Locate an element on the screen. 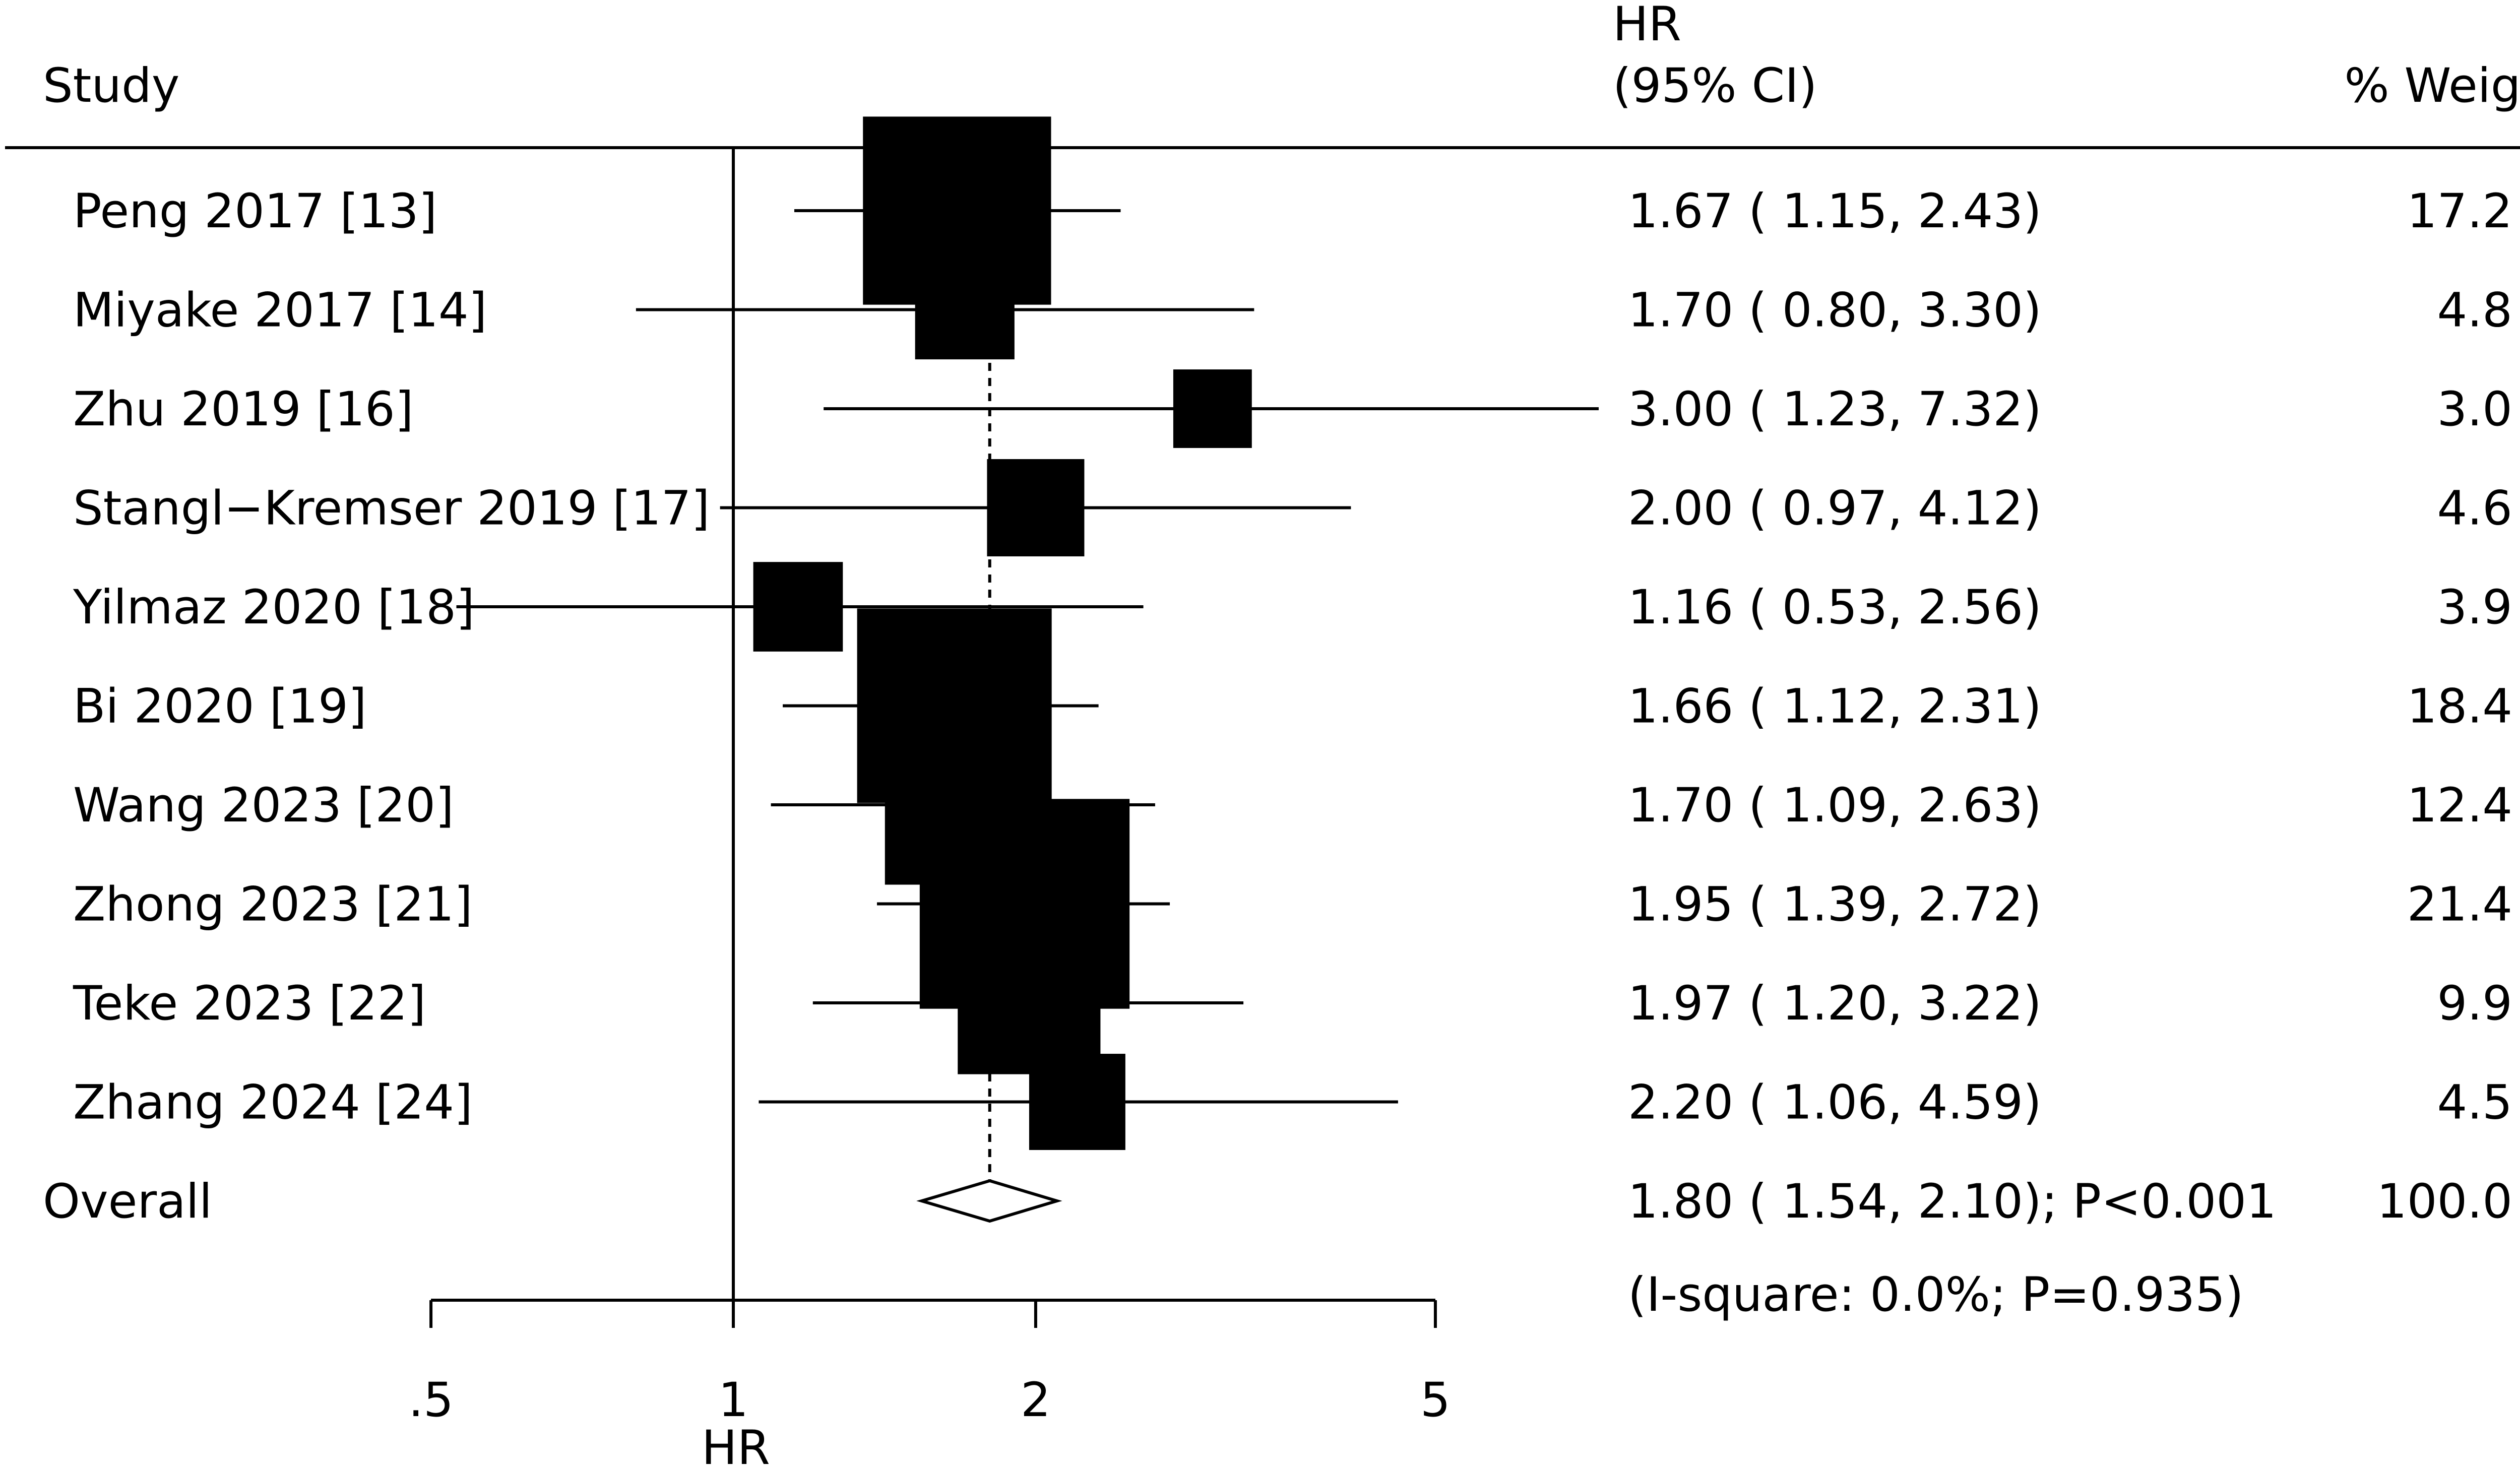 The image size is (2520, 1467). study-label: Miyake 2017 [14] is located at coordinates (280, 310).